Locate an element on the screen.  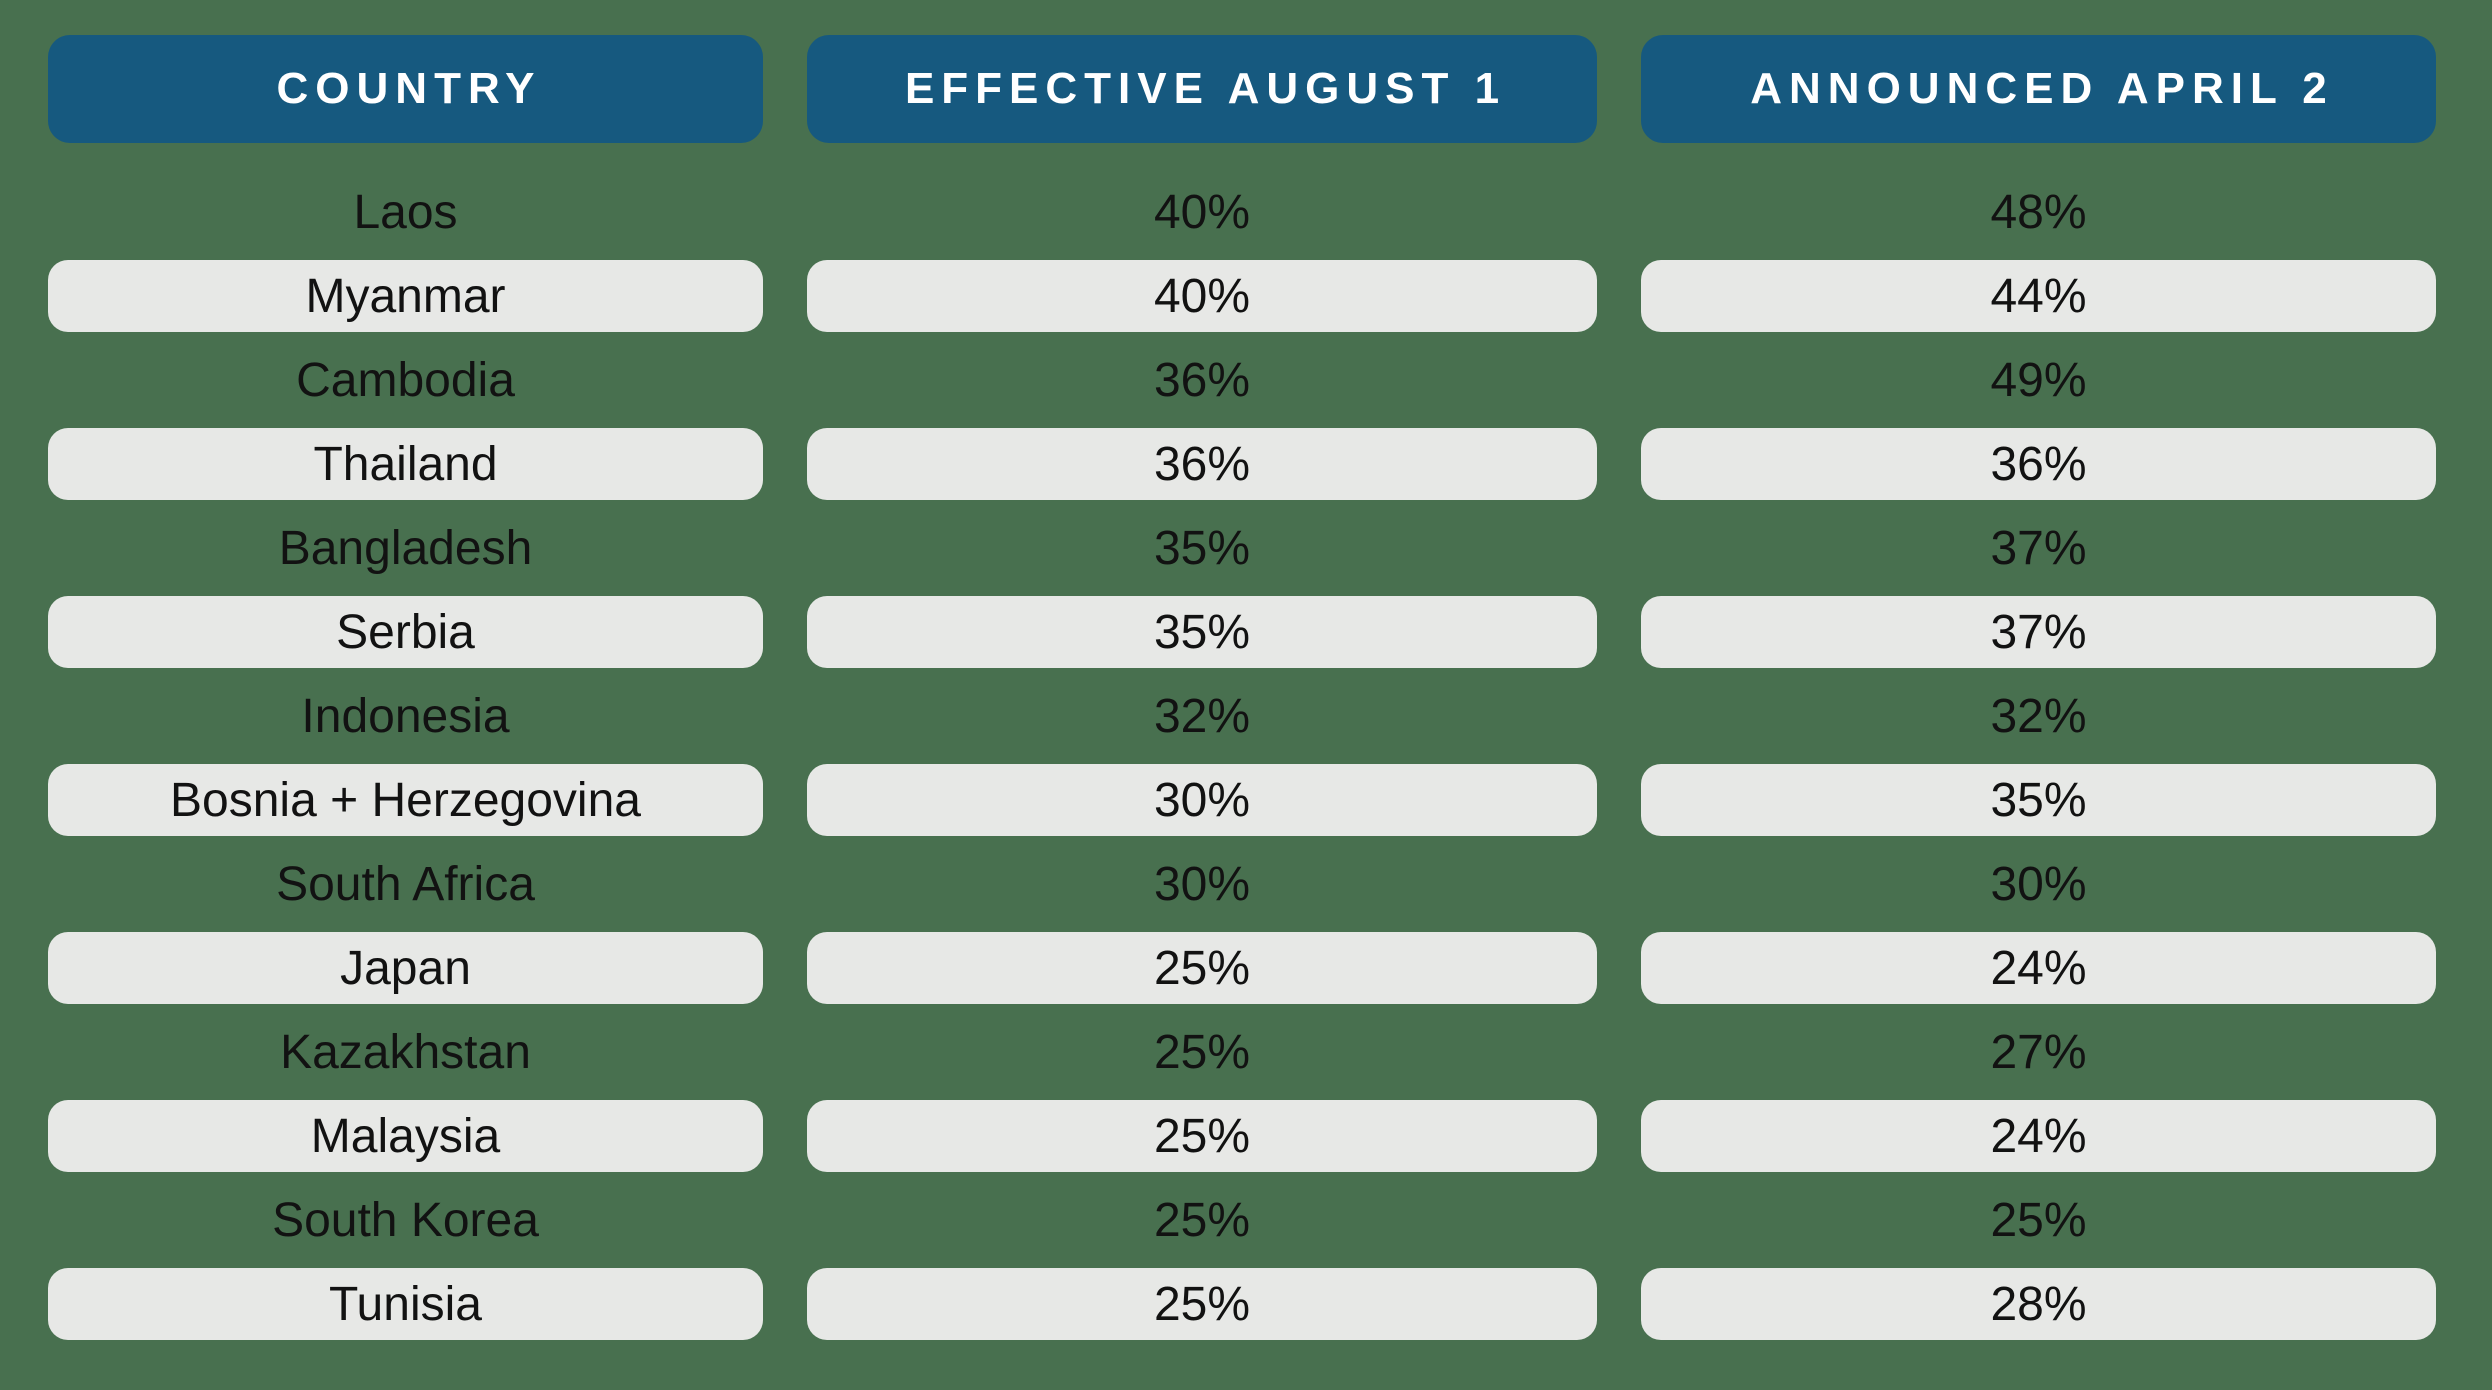
announced-apr2-cell: 32% is located at coordinates (2038, 716).